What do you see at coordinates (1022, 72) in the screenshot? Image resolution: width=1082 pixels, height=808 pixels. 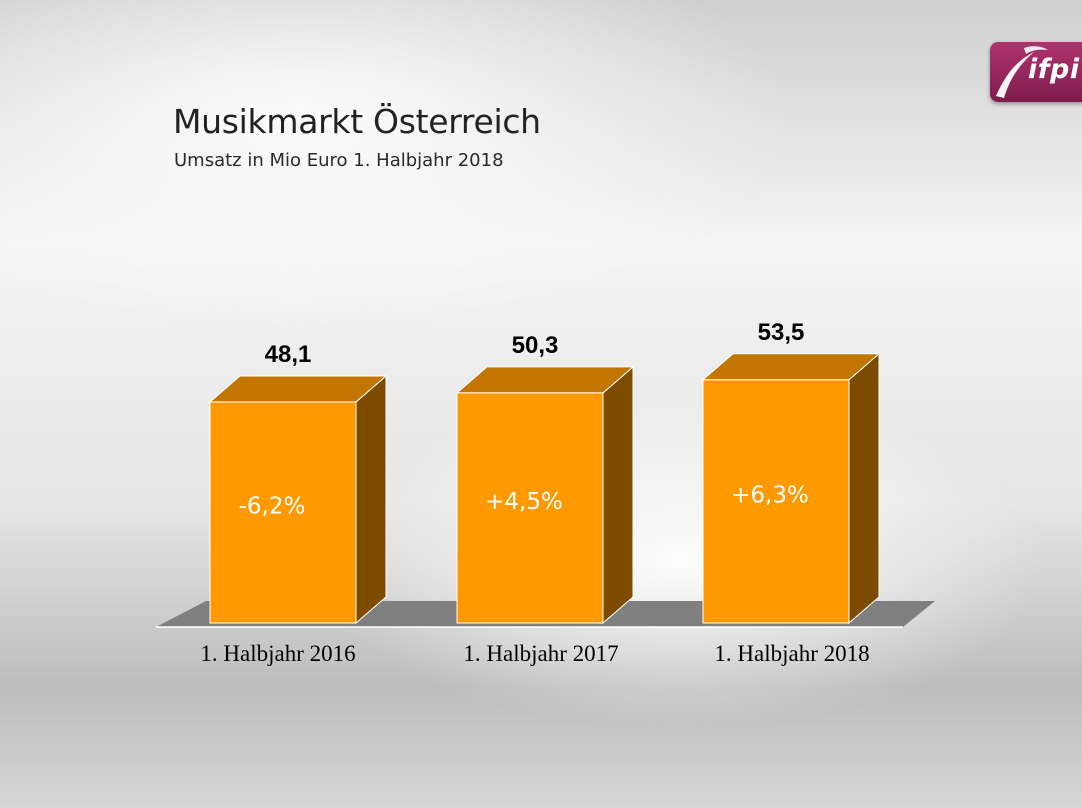 I see `swoosh-icon` at bounding box center [1022, 72].